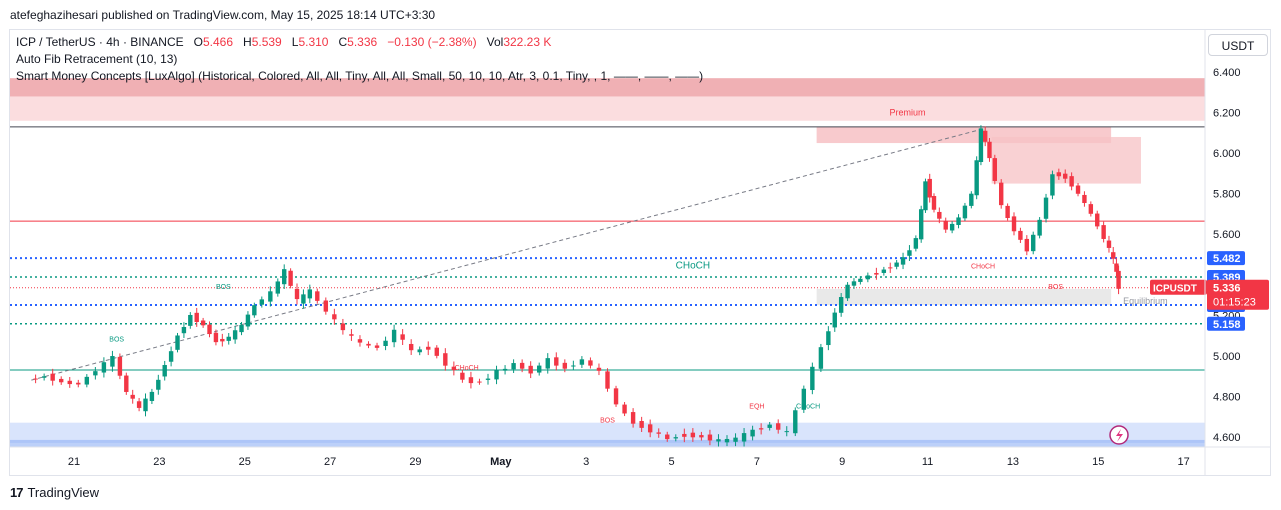 This screenshot has height=510, width=1281. What do you see at coordinates (1013, 462) in the screenshot?
I see `x-tick-label-11: 13` at bounding box center [1013, 462].